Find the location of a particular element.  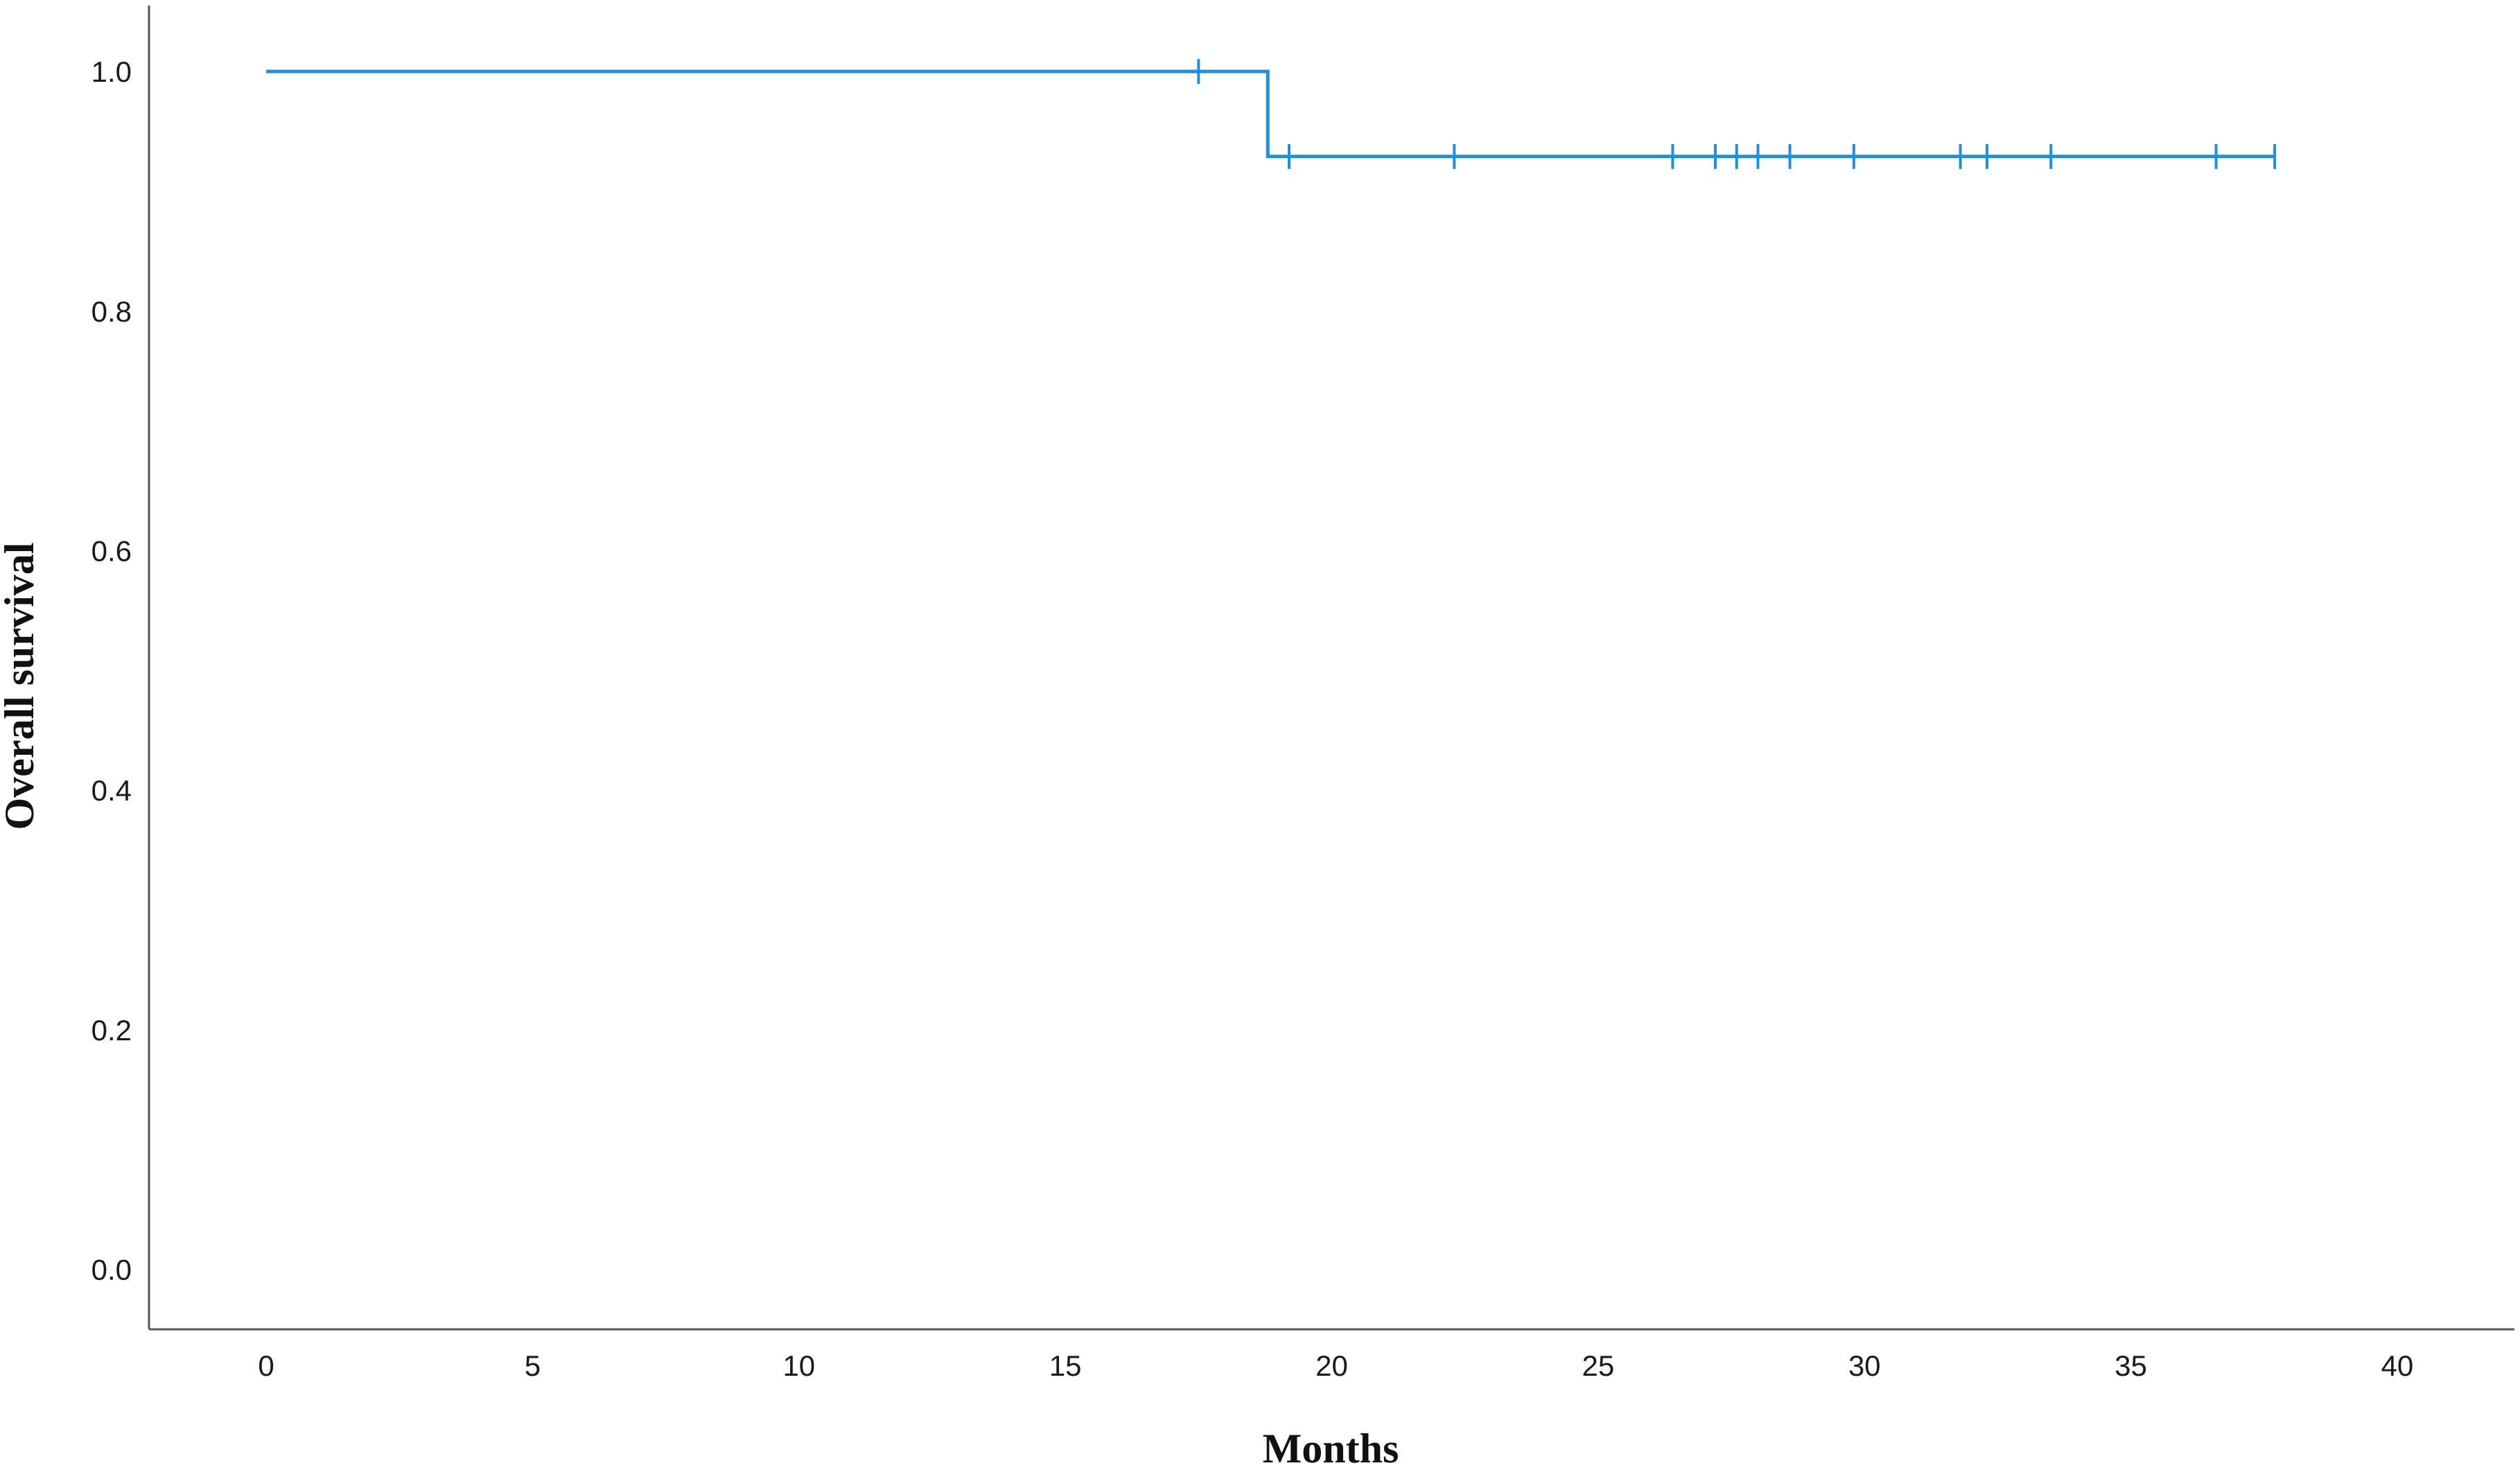

y-tick-label: 0.8 is located at coordinates (111, 311).